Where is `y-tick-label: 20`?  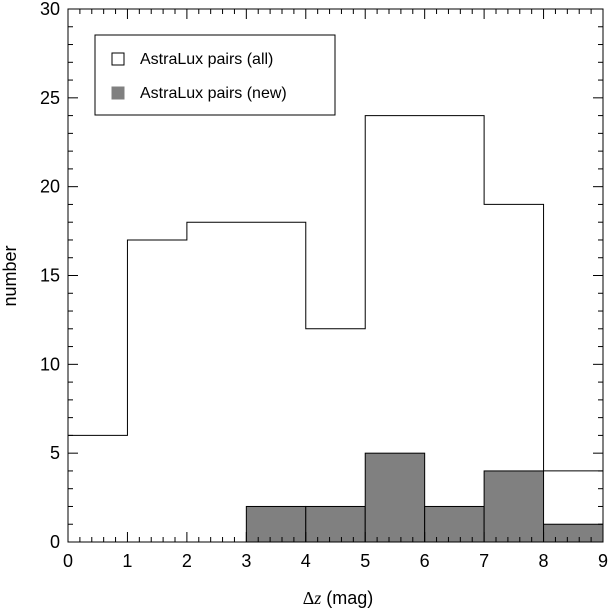
y-tick-label: 20 is located at coordinates (50, 187).